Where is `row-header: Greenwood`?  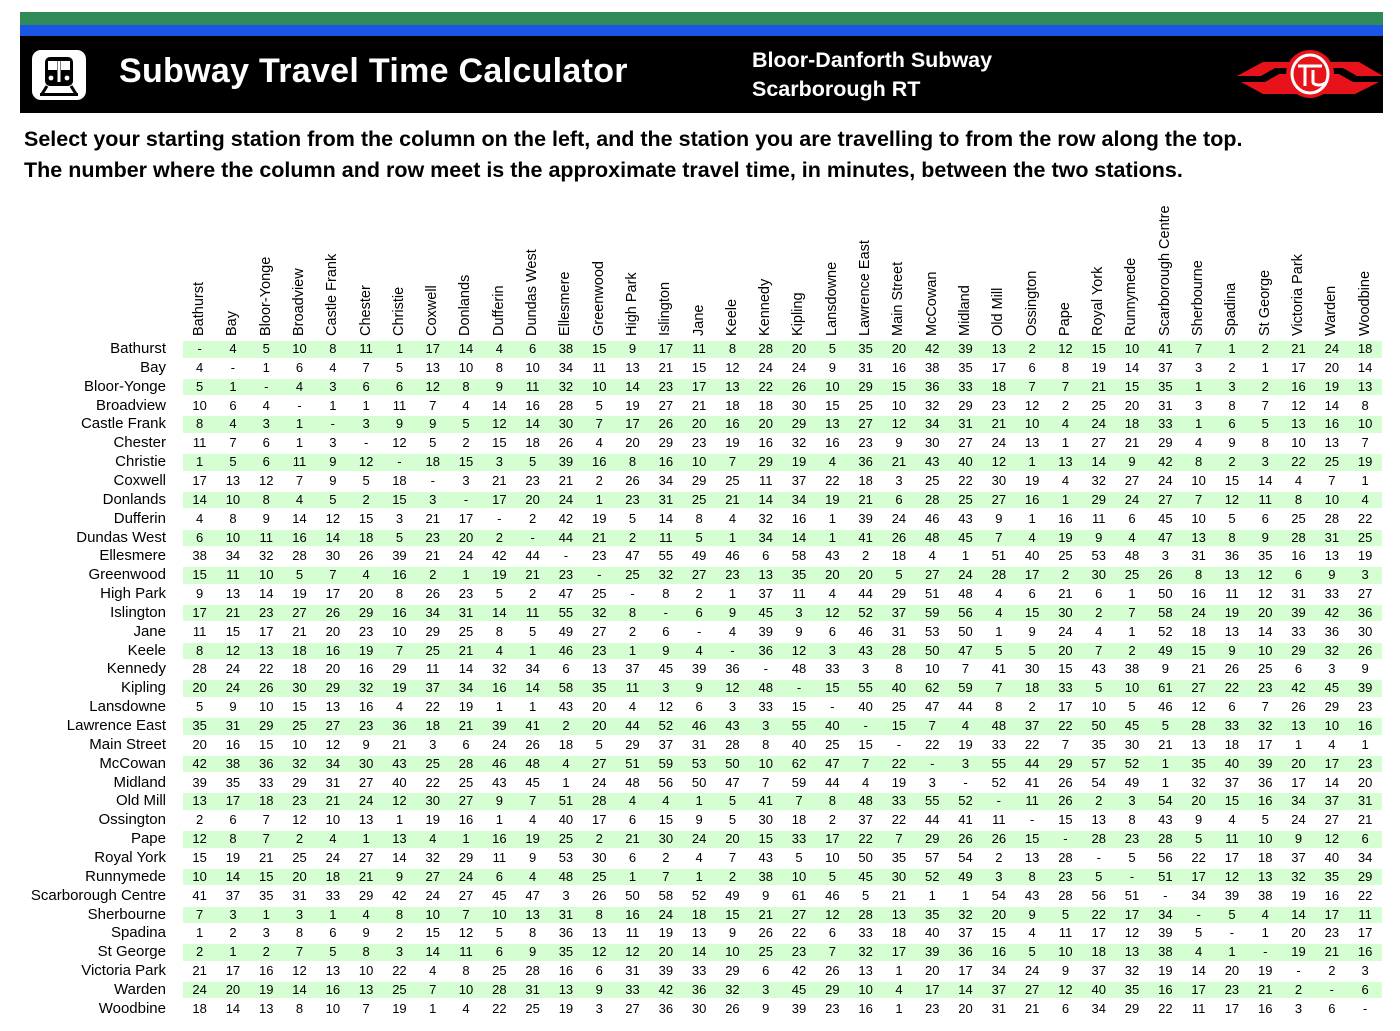 row-header: Greenwood is located at coordinates (127, 575).